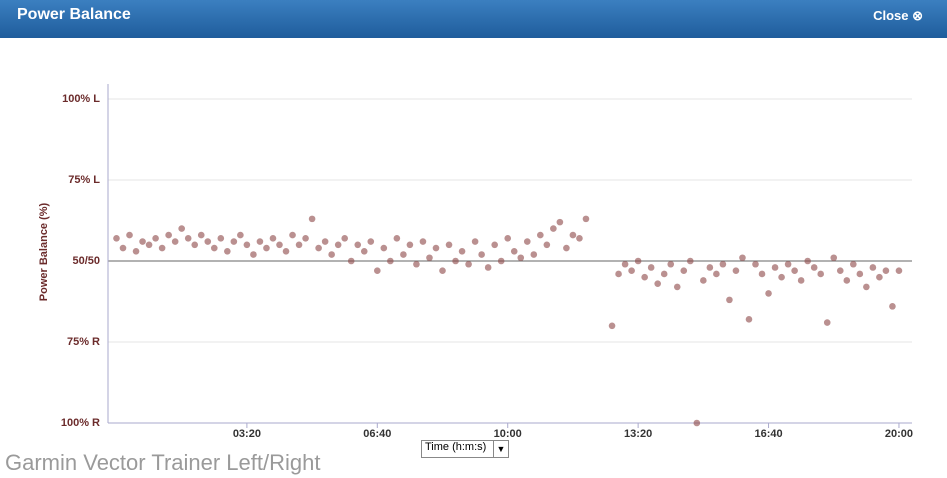  I want to click on close-button: Close ⊗, so click(898, 15).